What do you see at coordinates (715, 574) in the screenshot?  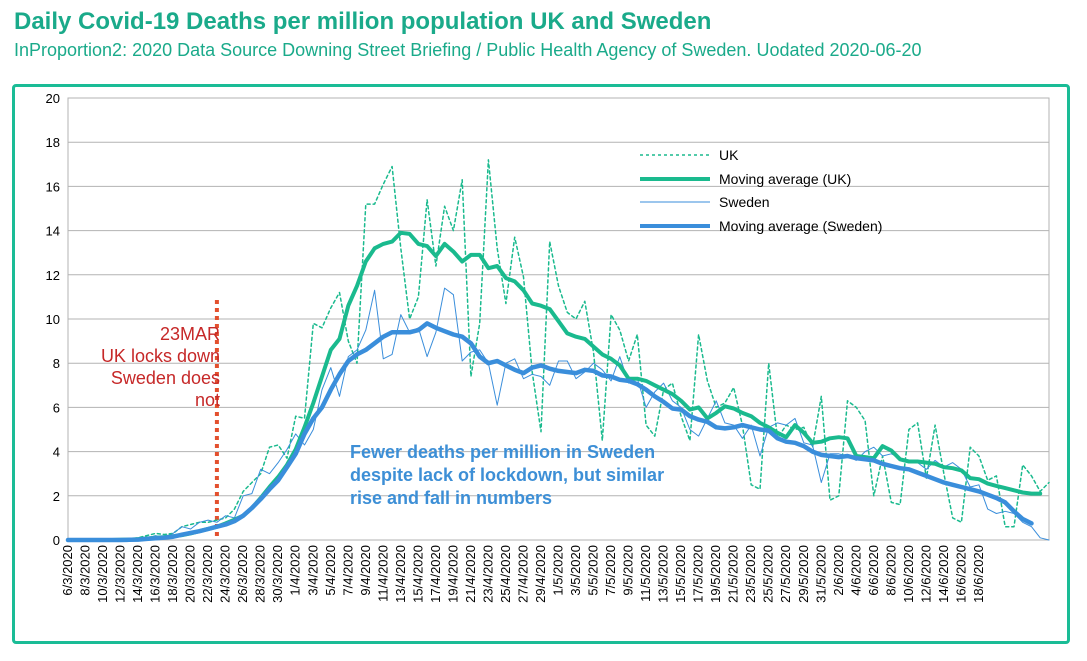 I see `x-tick-label: 19/5/2020` at bounding box center [715, 574].